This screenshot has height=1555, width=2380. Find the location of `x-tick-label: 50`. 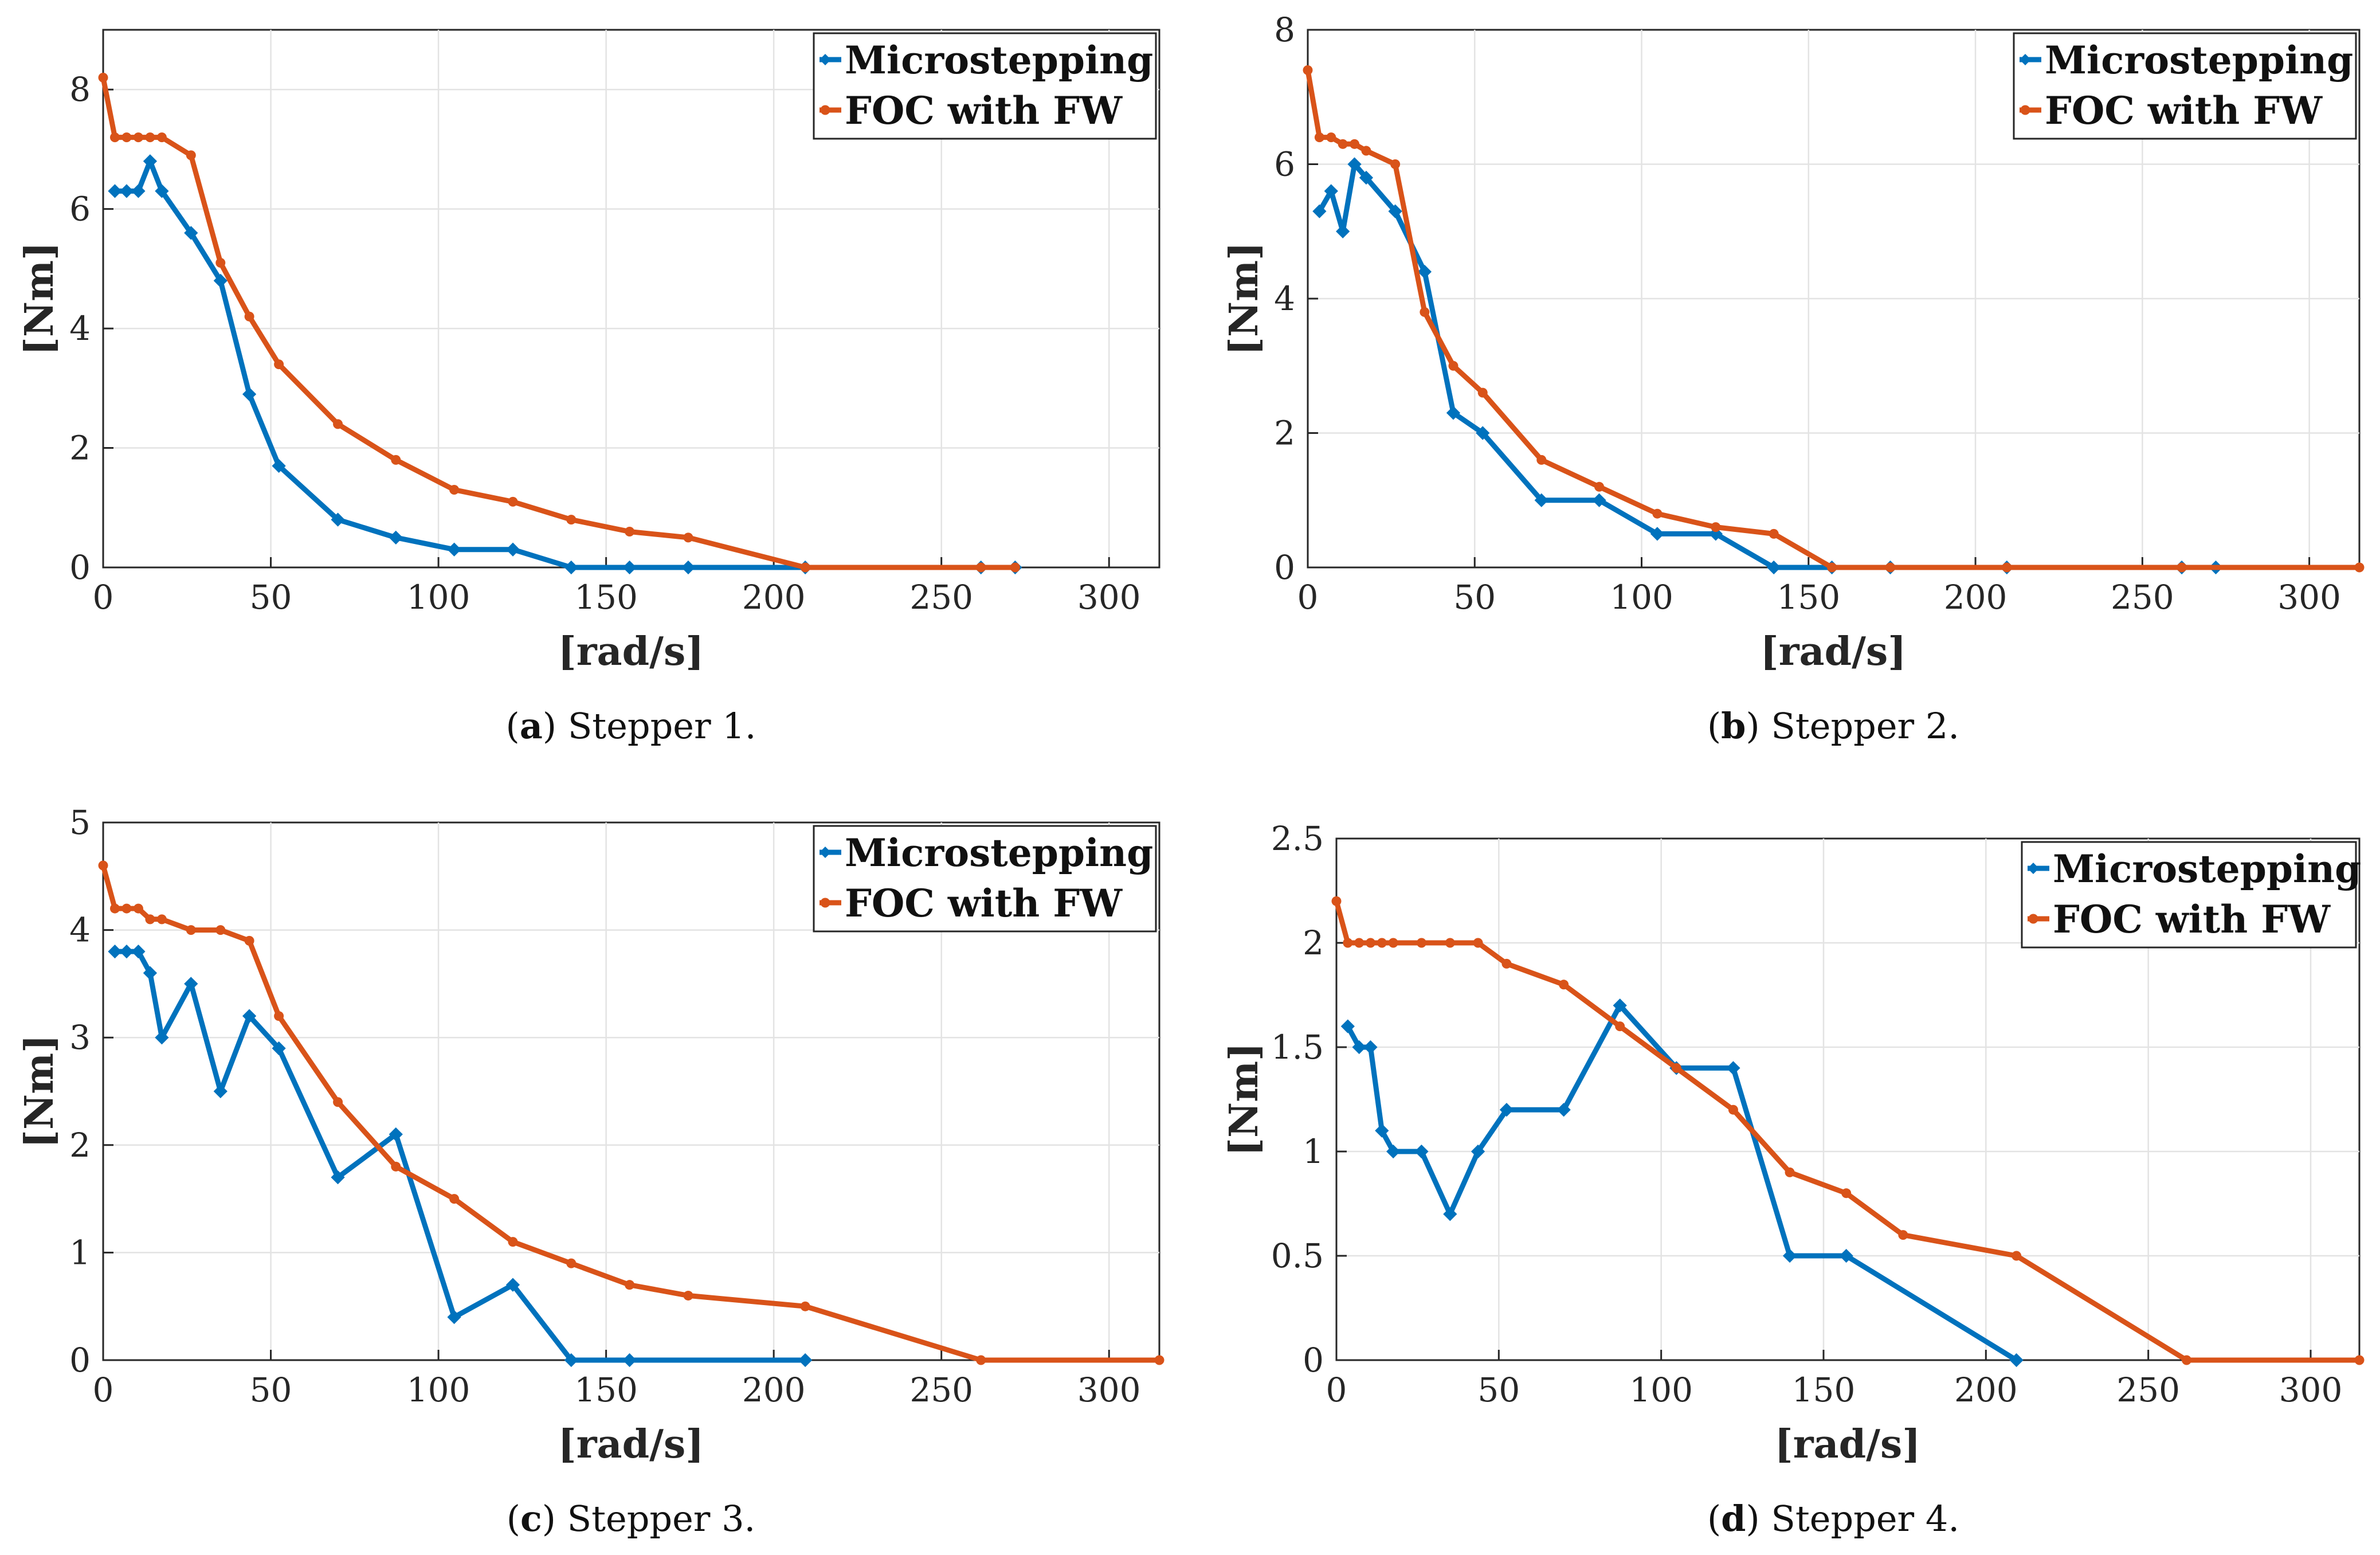

x-tick-label: 50 is located at coordinates (1499, 1389).